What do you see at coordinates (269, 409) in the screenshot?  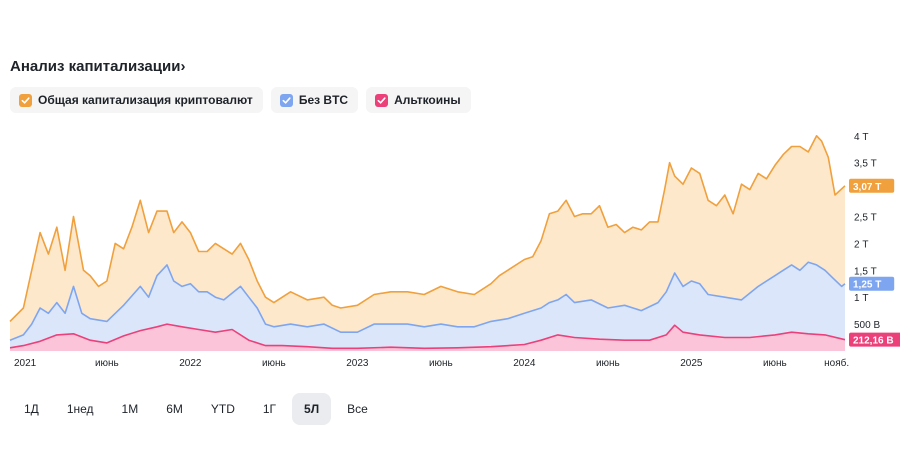 I see `range-1y-button: 1Г` at bounding box center [269, 409].